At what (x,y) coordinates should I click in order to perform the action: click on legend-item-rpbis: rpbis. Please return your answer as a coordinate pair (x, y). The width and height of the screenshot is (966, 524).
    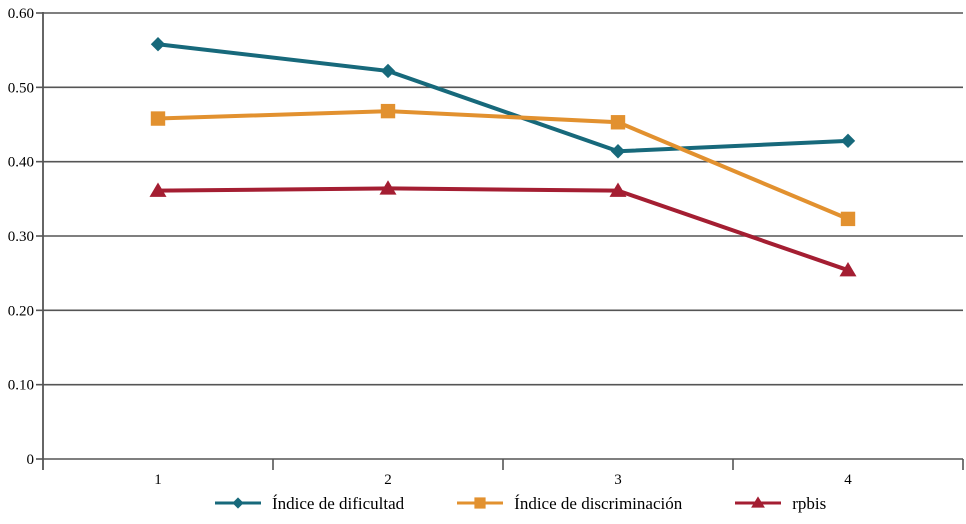
    Looking at the image, I should click on (780, 503).